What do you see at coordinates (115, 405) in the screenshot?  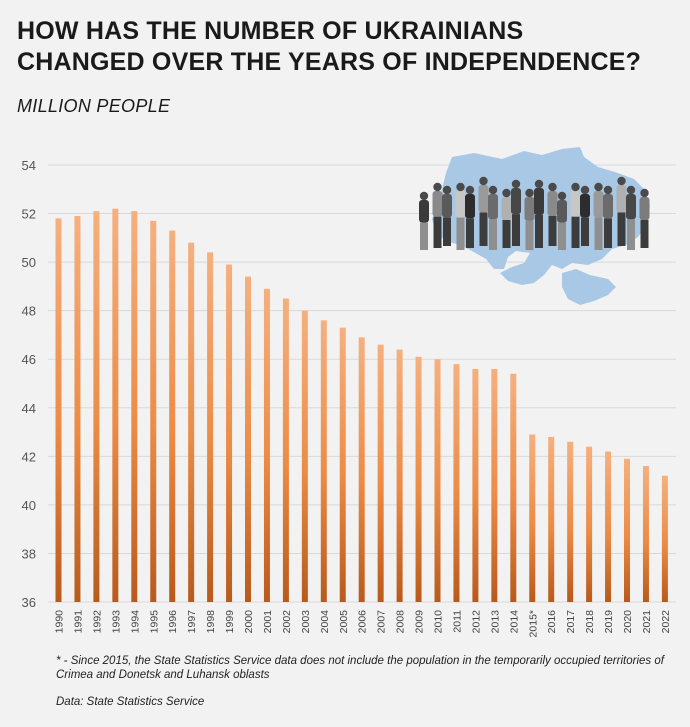 I see `bar-1993` at bounding box center [115, 405].